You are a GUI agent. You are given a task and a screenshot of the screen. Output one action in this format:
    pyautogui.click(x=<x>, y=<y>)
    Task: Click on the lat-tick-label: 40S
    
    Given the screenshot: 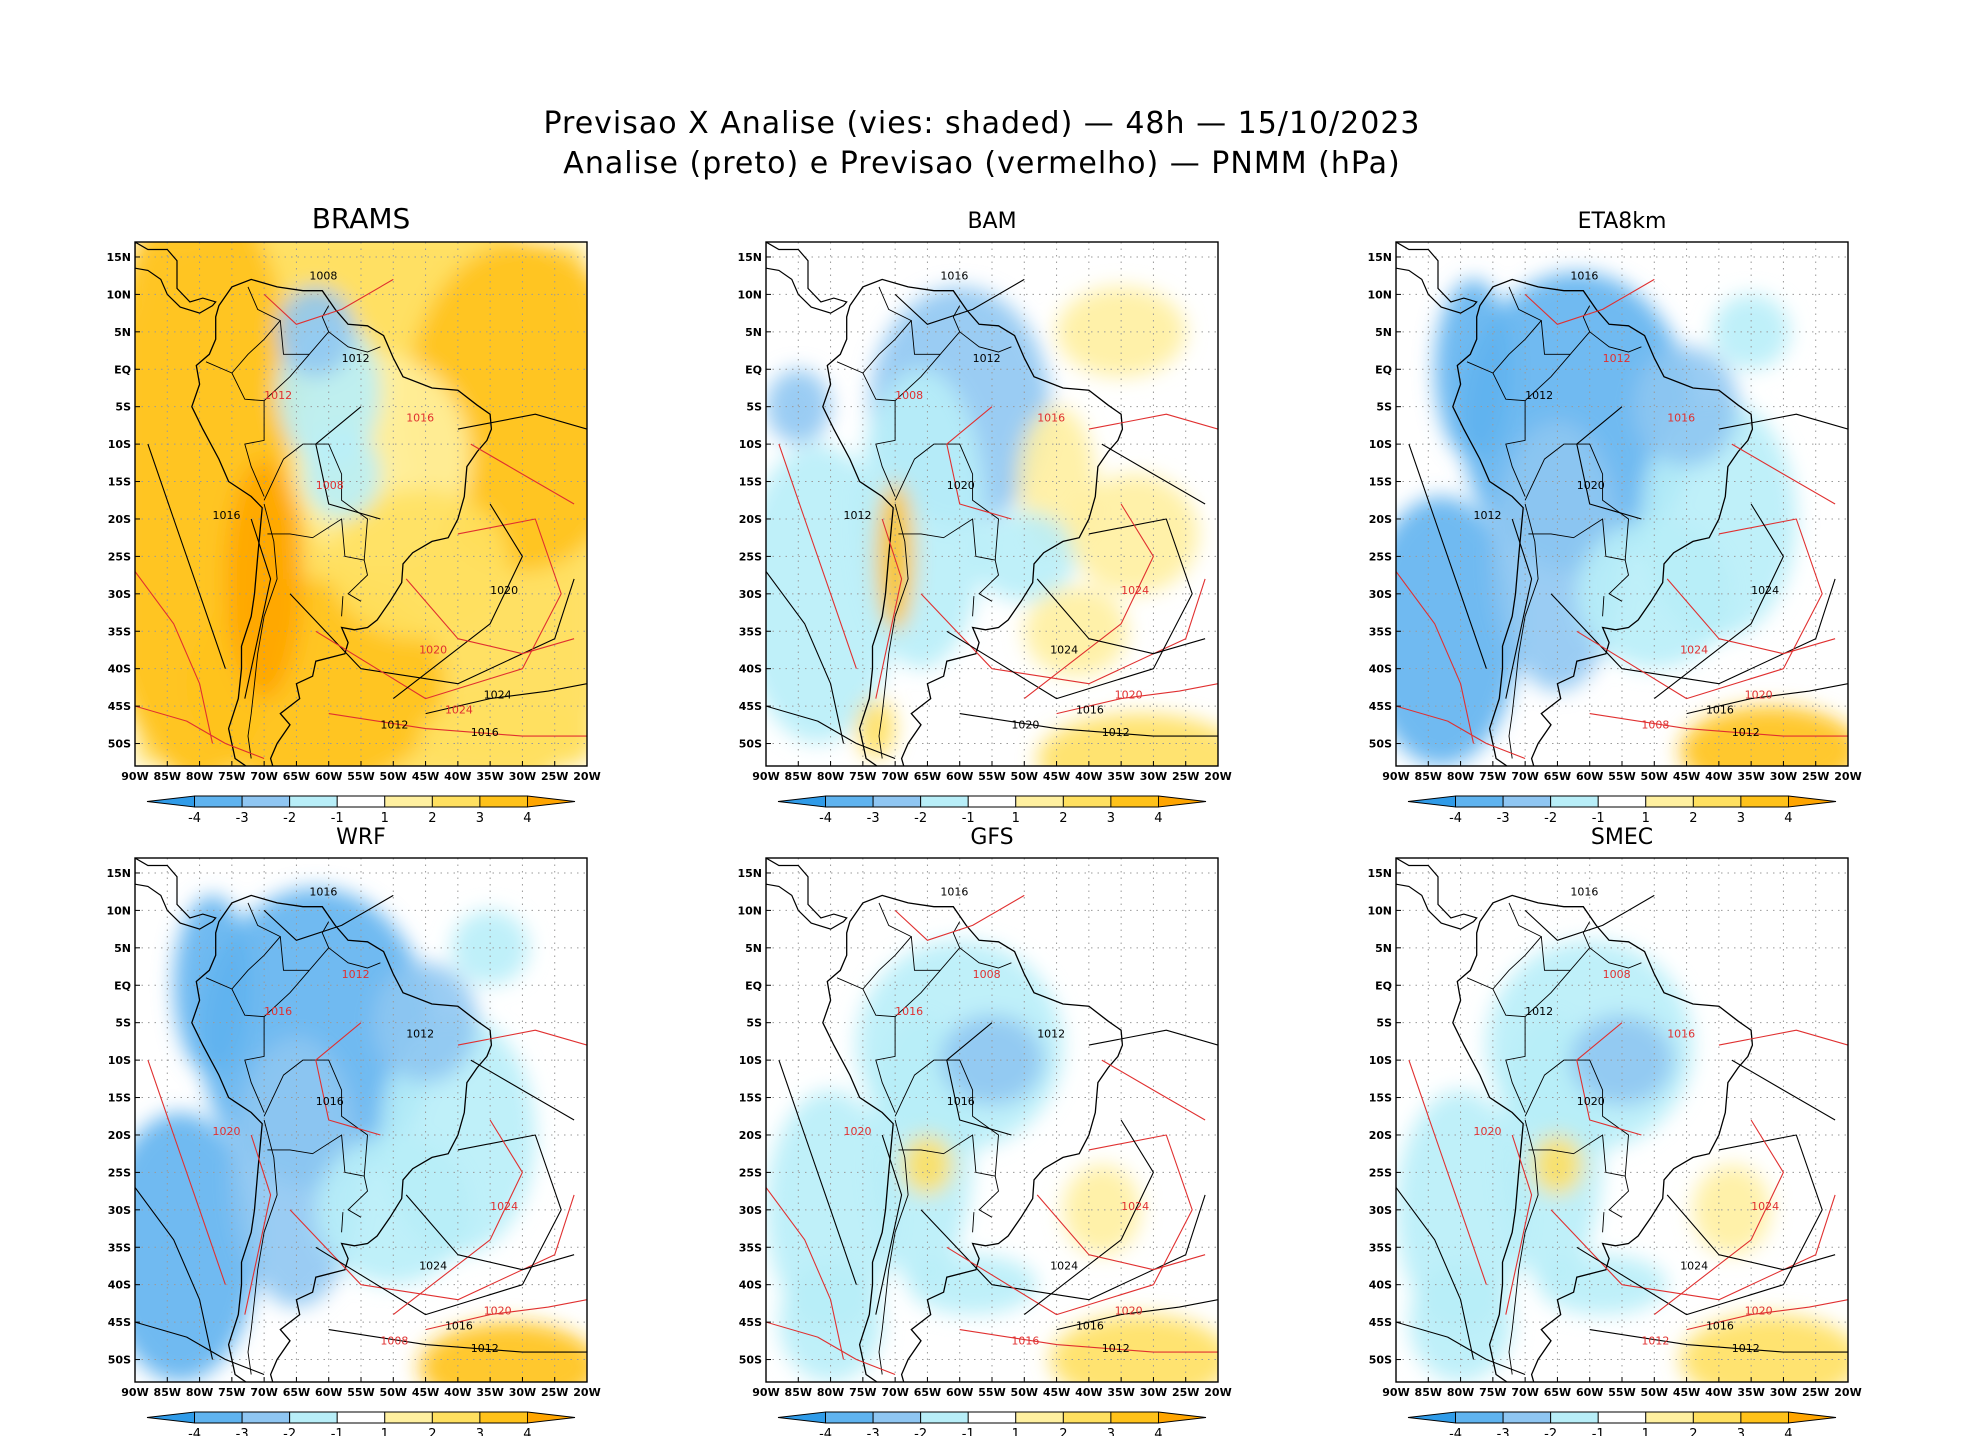 What is the action you would take?
    pyautogui.click(x=1380, y=669)
    